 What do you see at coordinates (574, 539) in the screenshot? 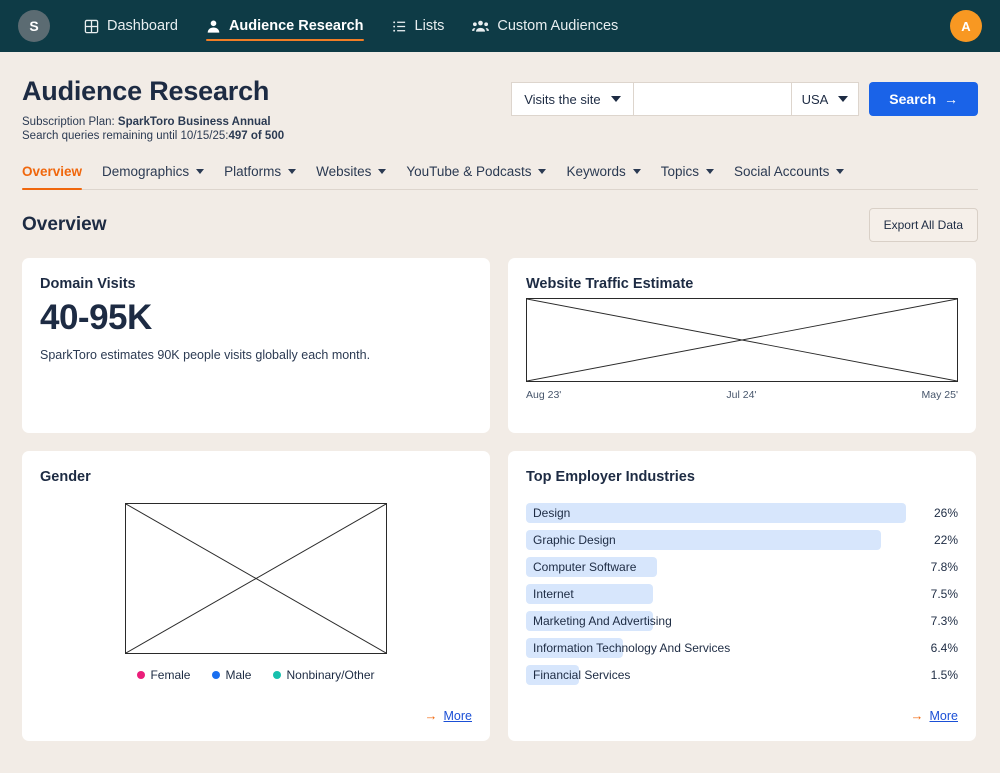
I see `industry-label: Graphic Design` at bounding box center [574, 539].